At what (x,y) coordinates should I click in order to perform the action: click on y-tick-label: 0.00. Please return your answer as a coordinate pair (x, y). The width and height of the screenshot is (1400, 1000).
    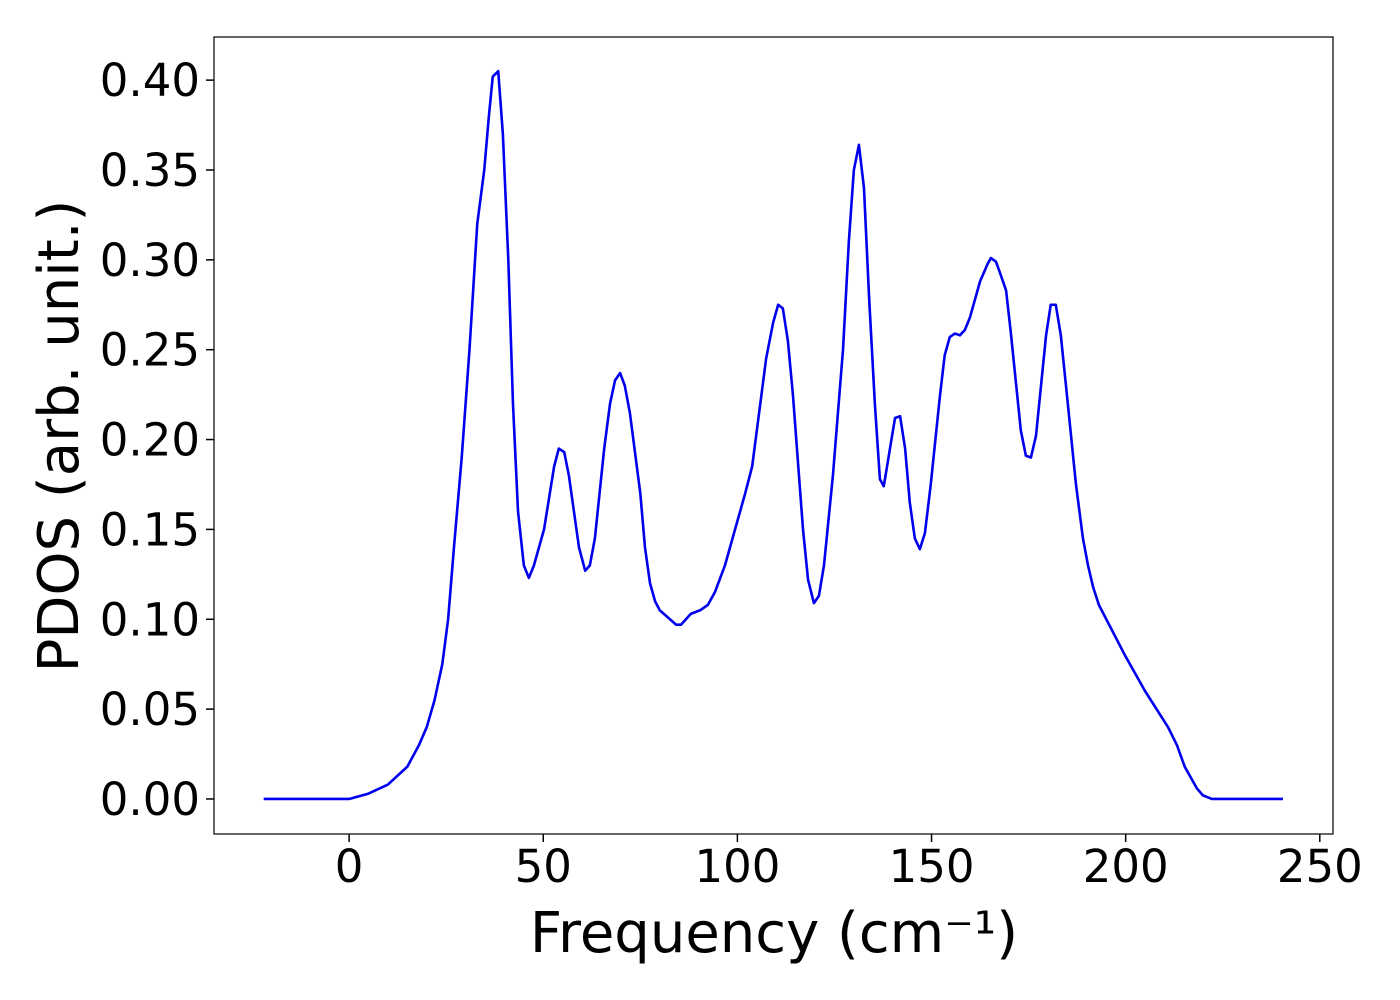
    Looking at the image, I should click on (150, 799).